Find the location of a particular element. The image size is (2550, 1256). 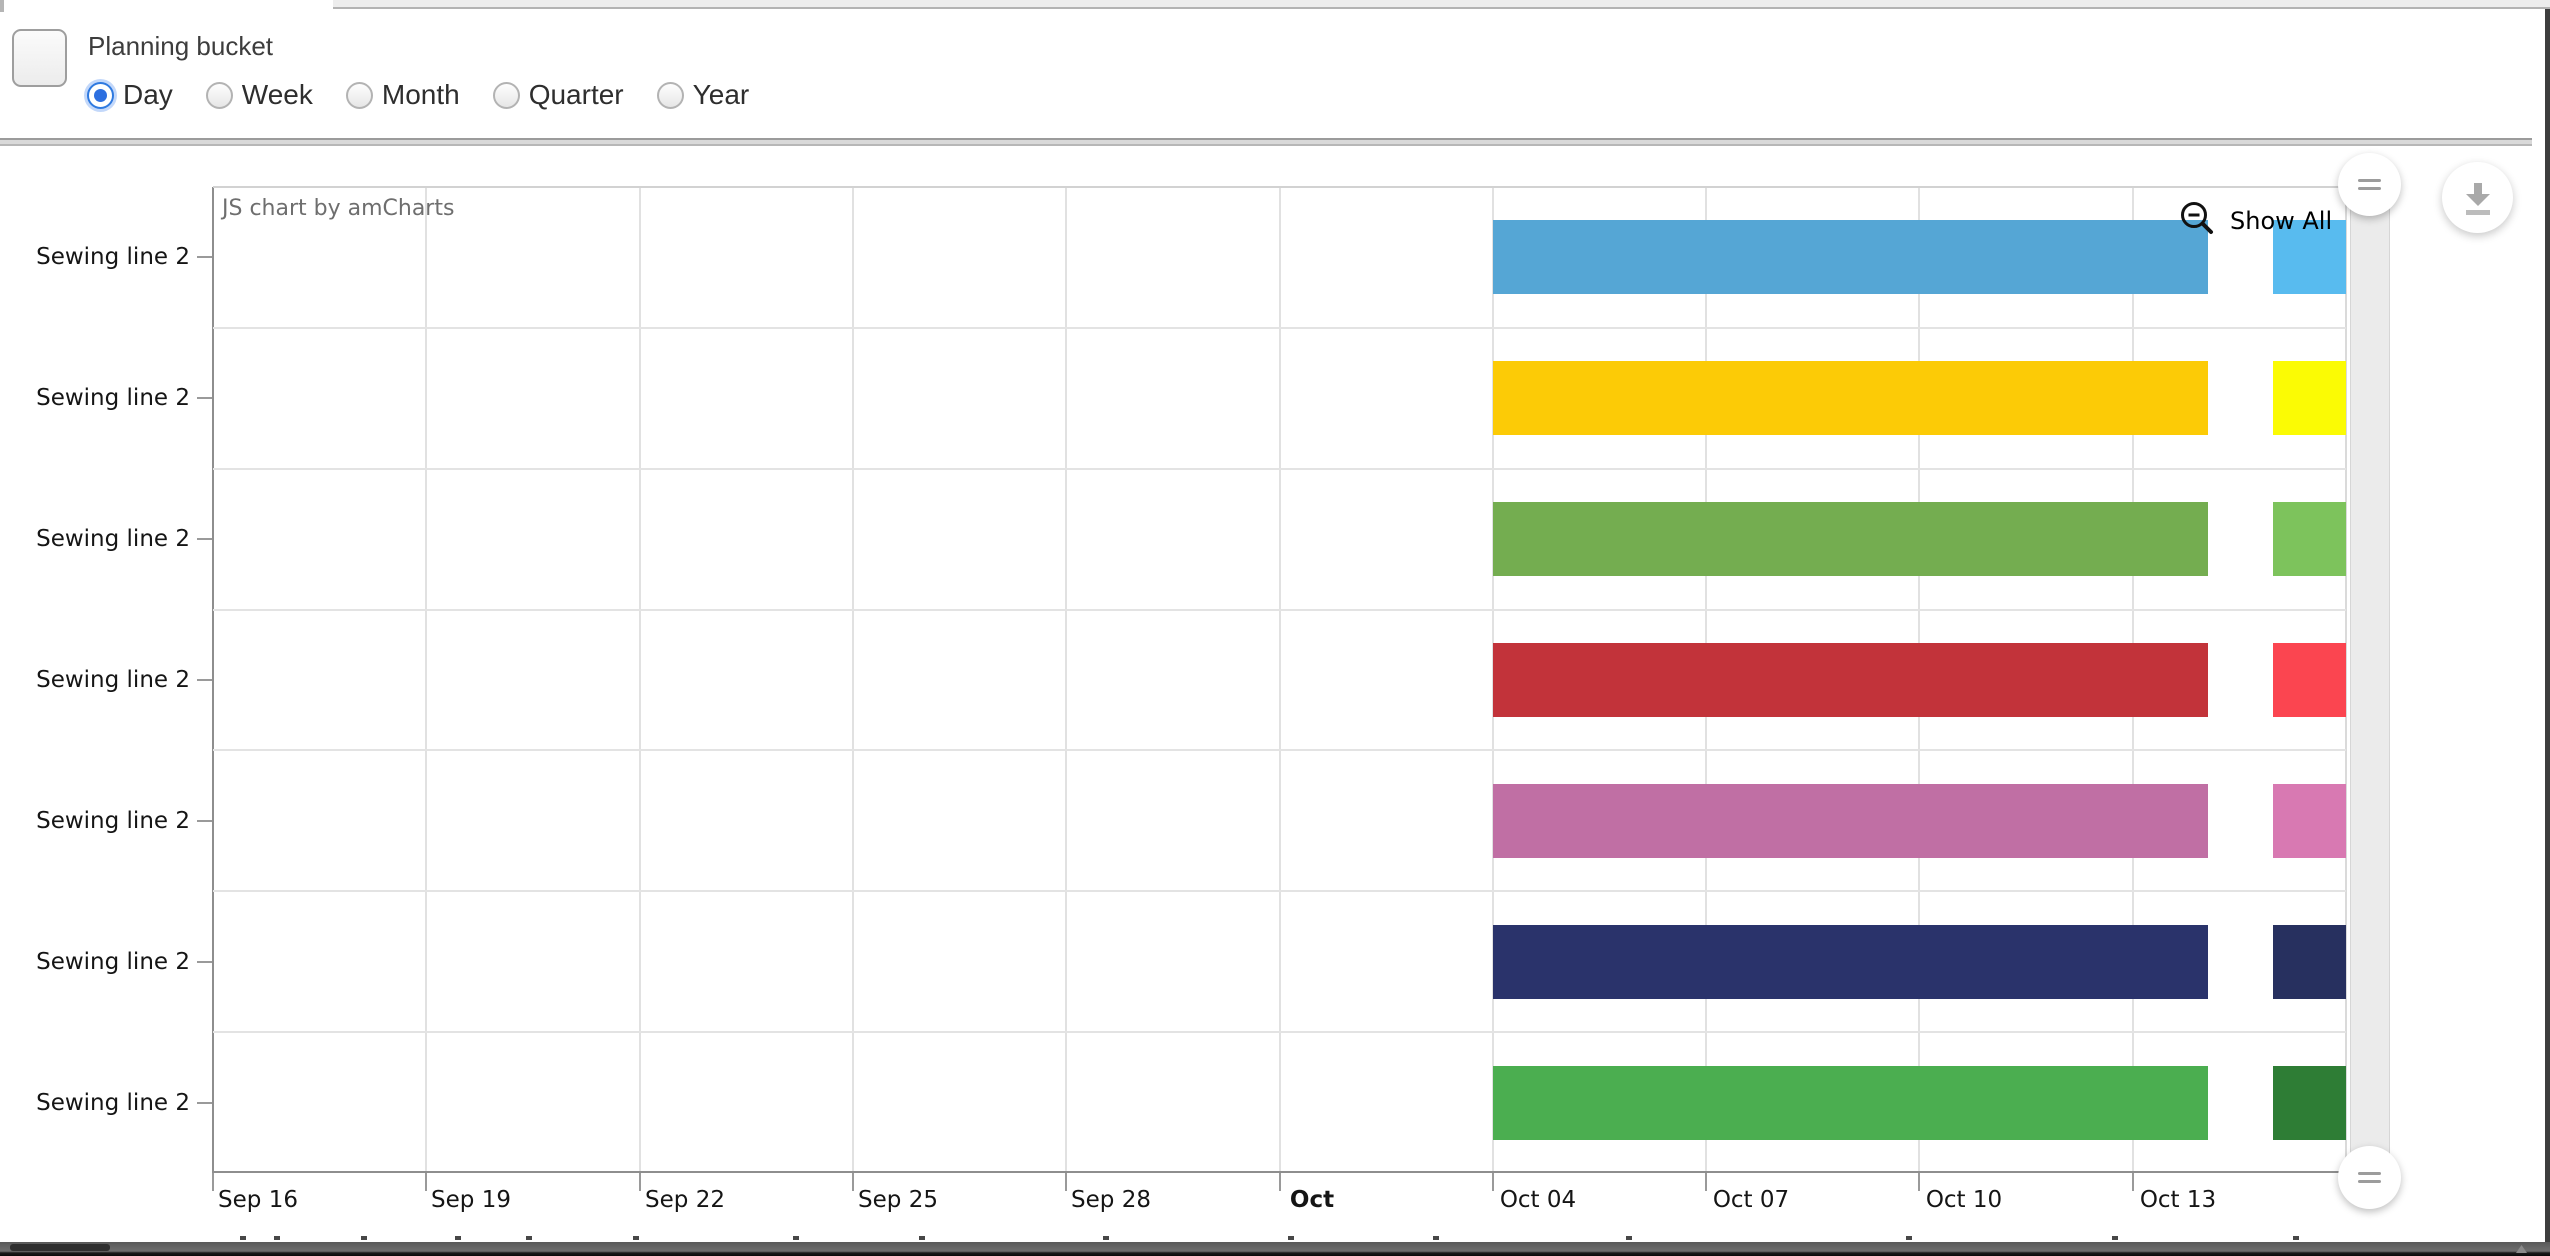

x-axis-label: Oct 04 is located at coordinates (1538, 1200).